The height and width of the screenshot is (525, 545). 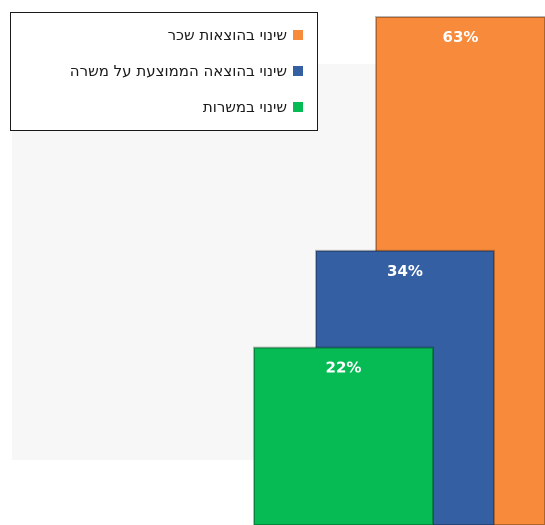 I want to click on bar-label-average-expense-per-position: 34%, so click(x=405, y=271).